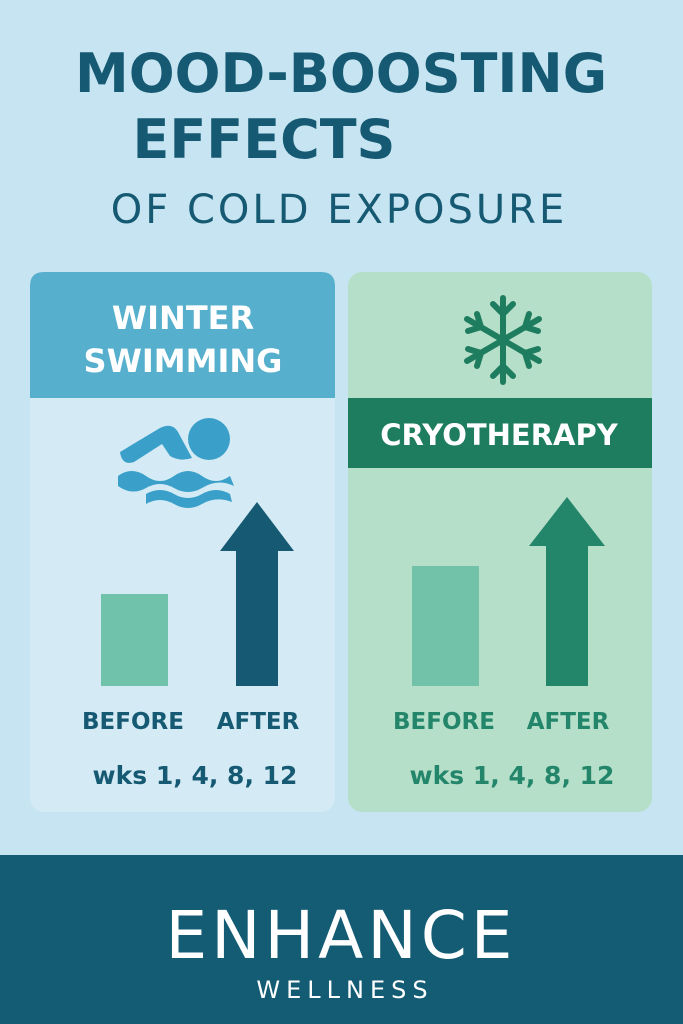 This screenshot has height=1024, width=683. I want to click on panel-title: CRYOTHERAPY, so click(499, 435).